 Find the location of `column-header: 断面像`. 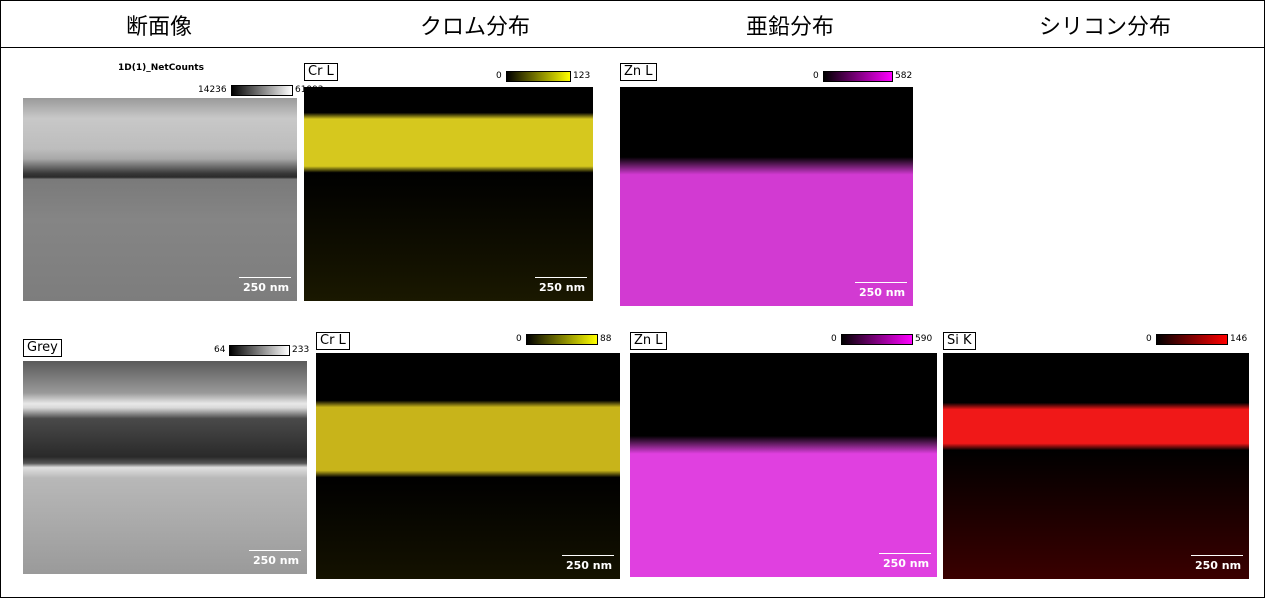

column-header: 断面像 is located at coordinates (158, 27).